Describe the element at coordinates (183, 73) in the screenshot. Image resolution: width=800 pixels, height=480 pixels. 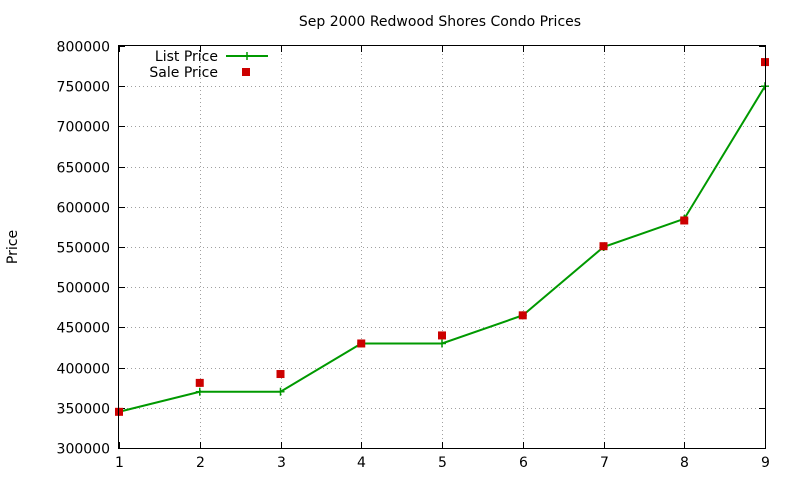
I see `legend-label: Sale Price` at that location.